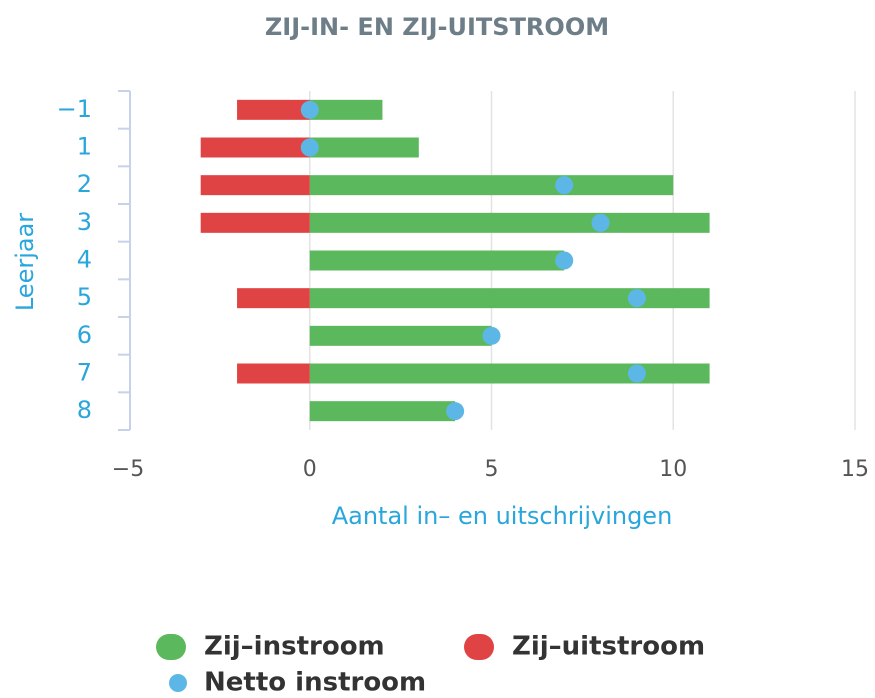  What do you see at coordinates (84, 373) in the screenshot?
I see `y-tick-label: 7` at bounding box center [84, 373].